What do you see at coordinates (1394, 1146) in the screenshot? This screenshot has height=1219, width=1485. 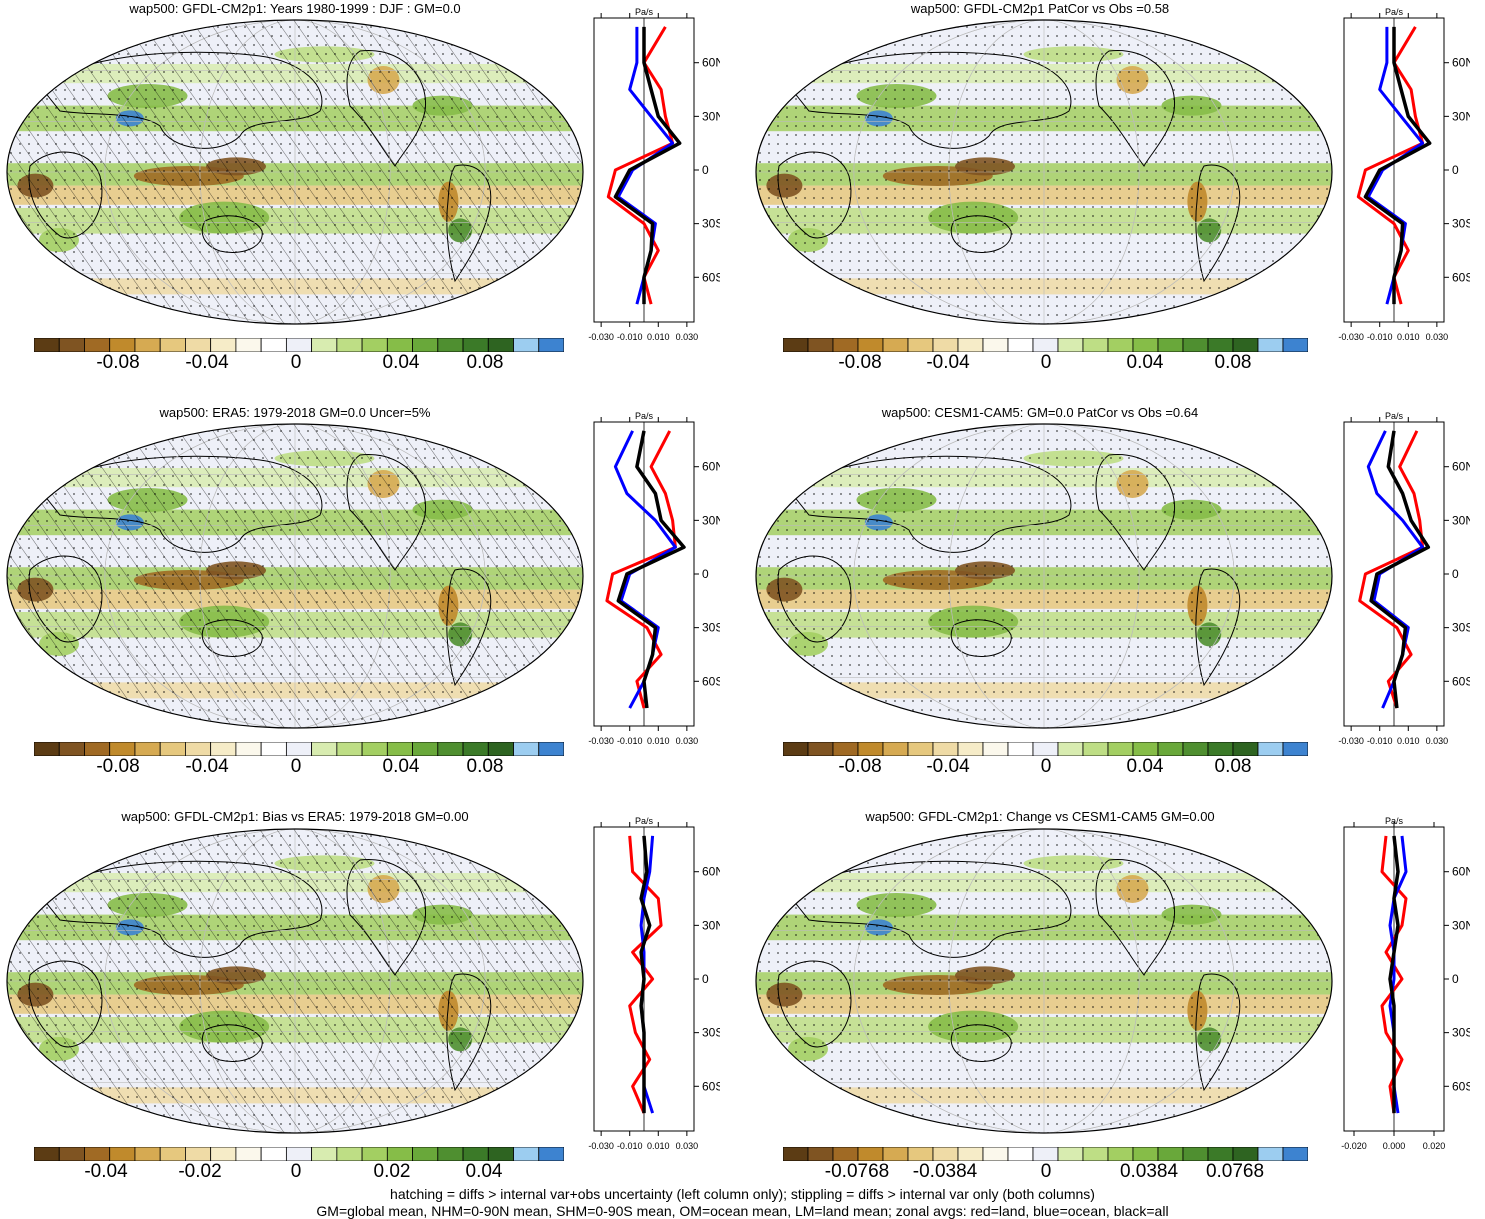 I see `x-tick-label: 0.000` at bounding box center [1394, 1146].